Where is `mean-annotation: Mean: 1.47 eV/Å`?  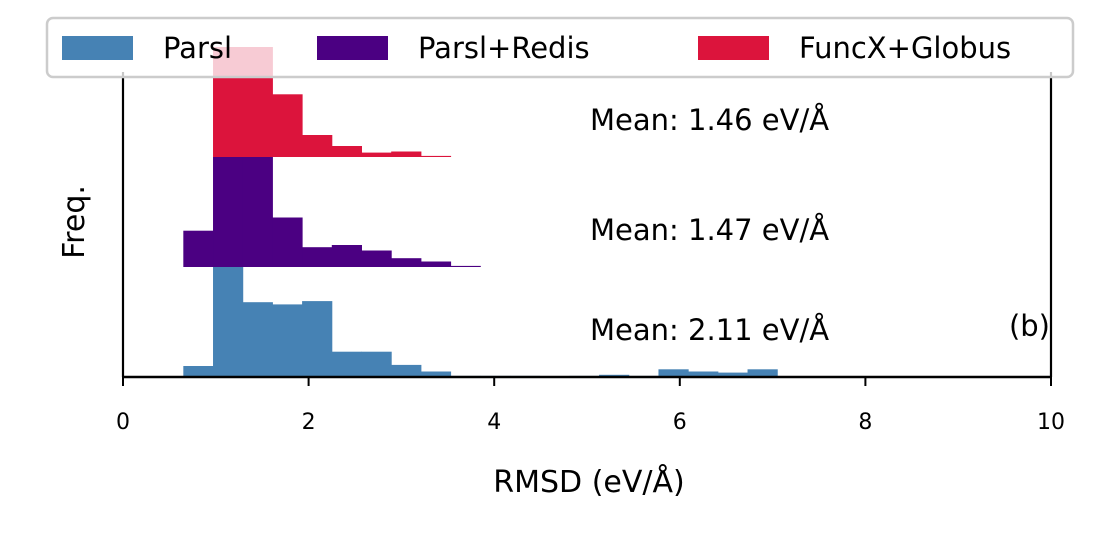
mean-annotation: Mean: 1.47 eV/Å is located at coordinates (709, 230).